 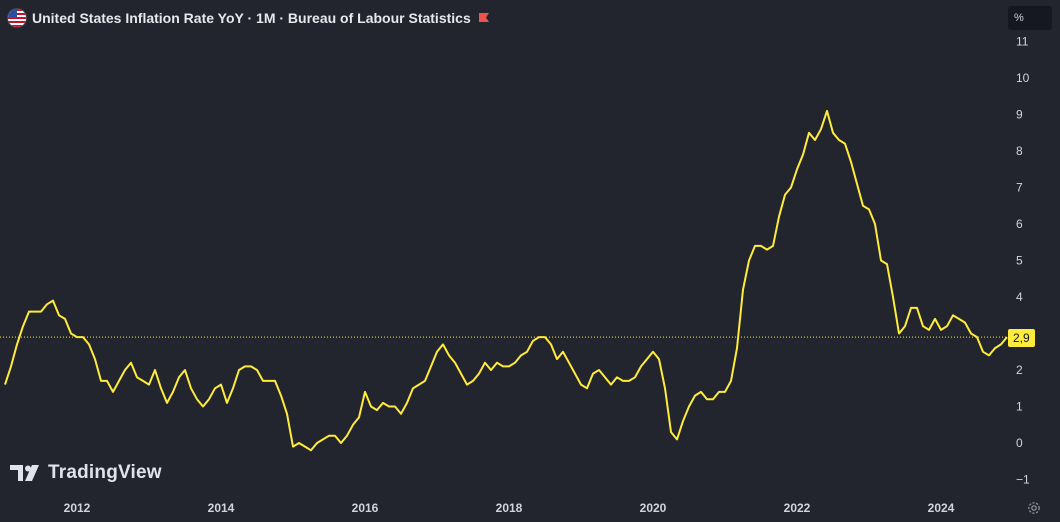 I want to click on y-tick-label: 2, so click(x=1019, y=370).